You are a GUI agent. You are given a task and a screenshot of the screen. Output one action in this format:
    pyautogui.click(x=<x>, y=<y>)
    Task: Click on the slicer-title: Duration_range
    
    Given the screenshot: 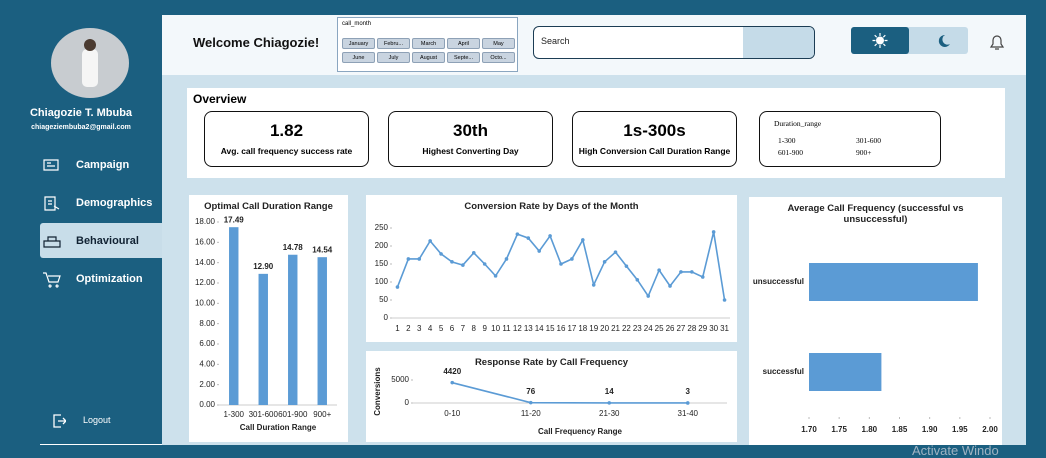 What is the action you would take?
    pyautogui.click(x=798, y=123)
    